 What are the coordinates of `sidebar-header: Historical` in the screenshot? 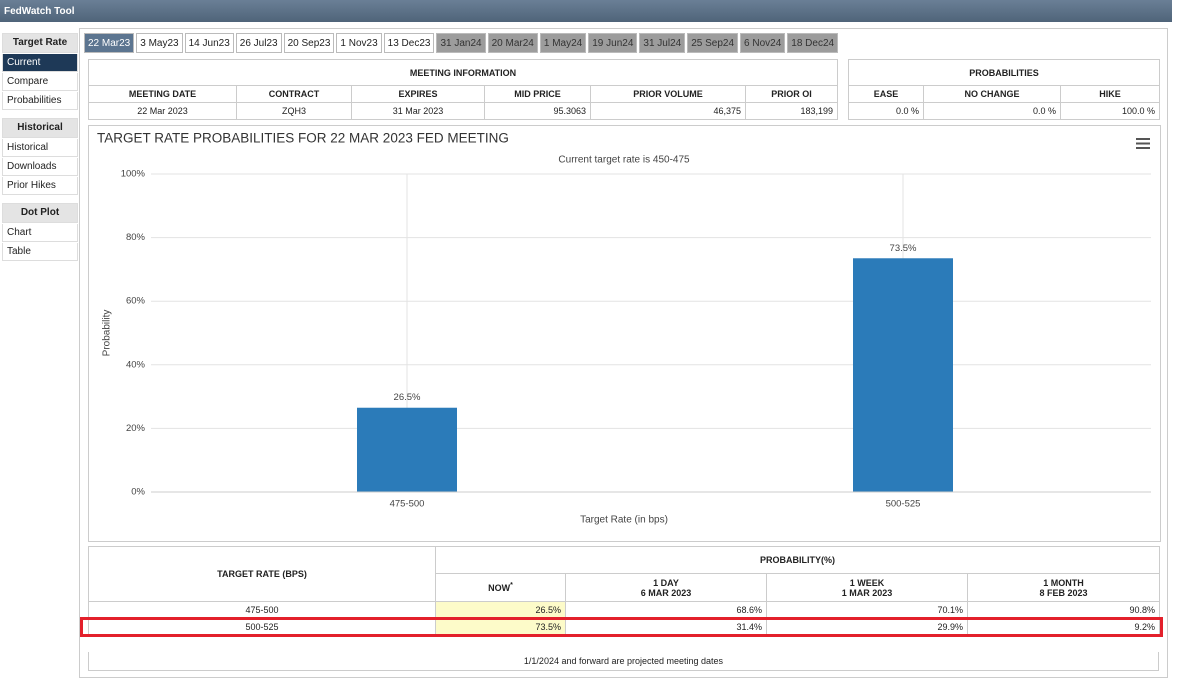 It's located at (40, 128).